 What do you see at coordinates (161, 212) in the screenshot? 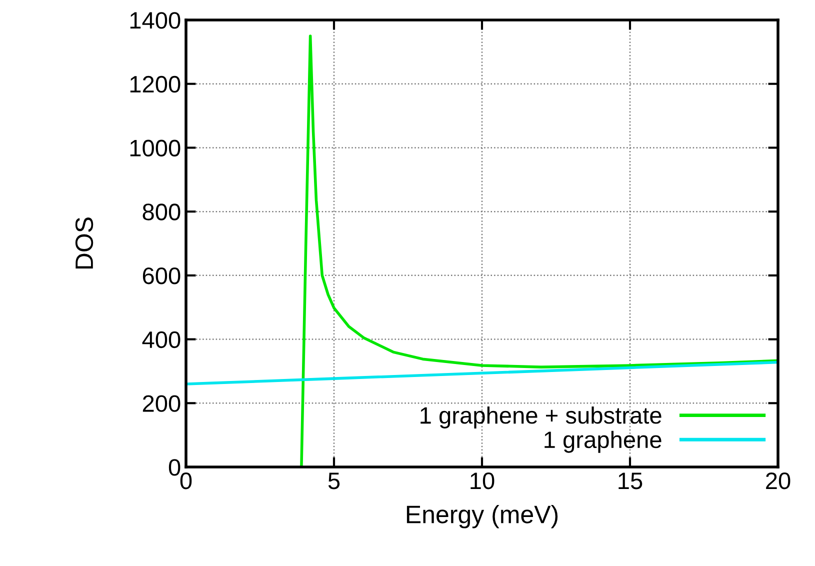
I see `y-tick-label: 800` at bounding box center [161, 212].